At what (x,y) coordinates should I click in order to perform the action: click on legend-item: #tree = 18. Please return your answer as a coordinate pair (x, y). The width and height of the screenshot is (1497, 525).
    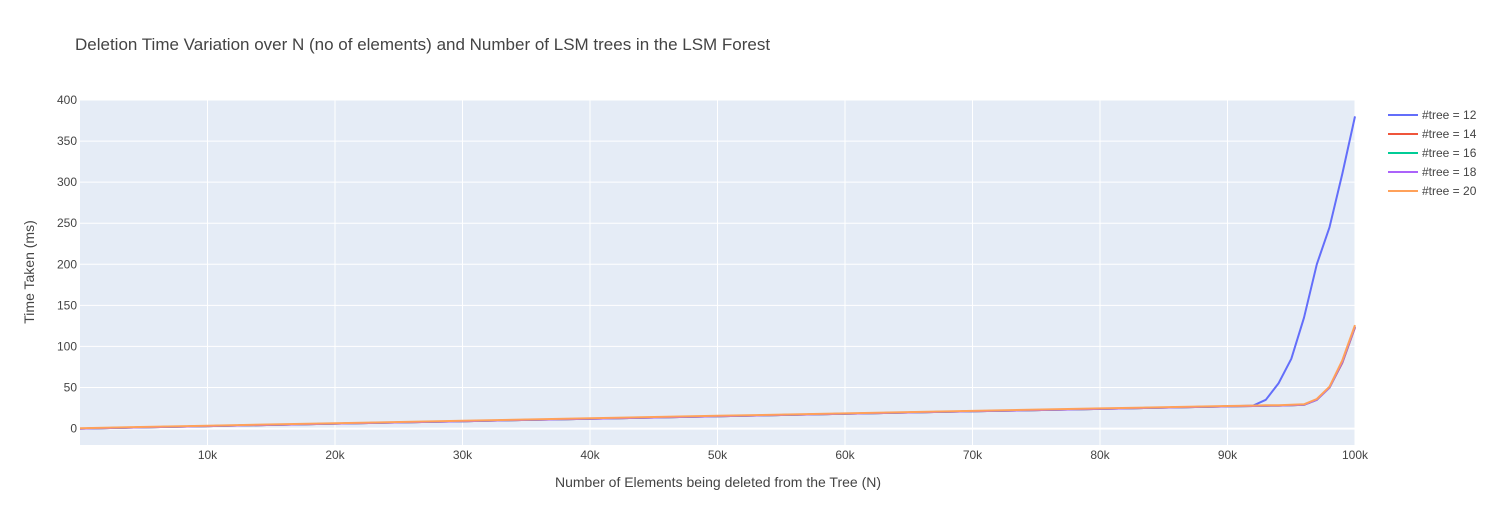
    Looking at the image, I should click on (1432, 172).